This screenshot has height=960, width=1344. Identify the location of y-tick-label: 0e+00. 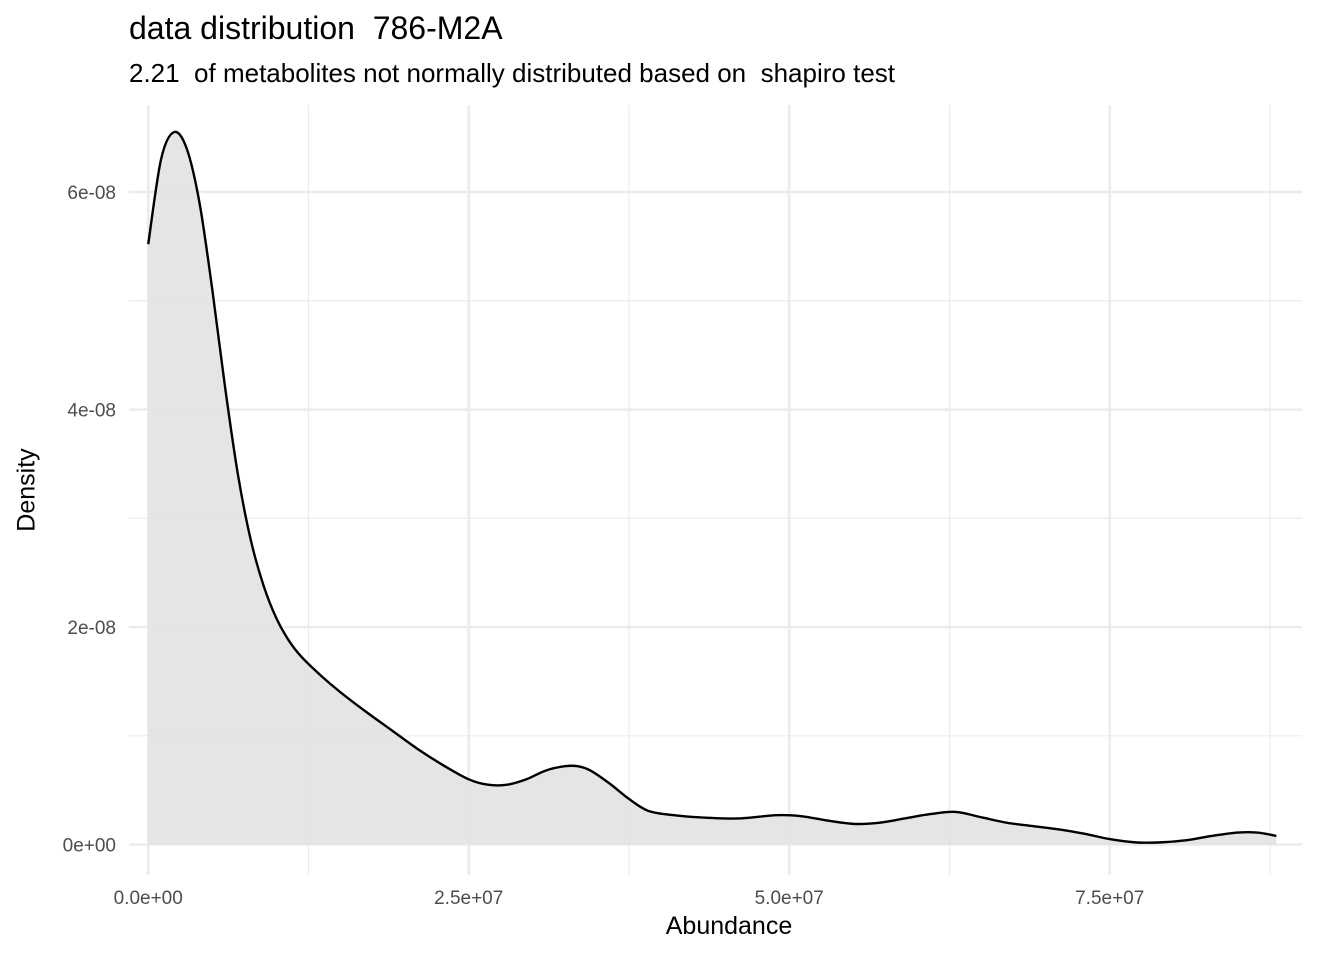
(89, 846).